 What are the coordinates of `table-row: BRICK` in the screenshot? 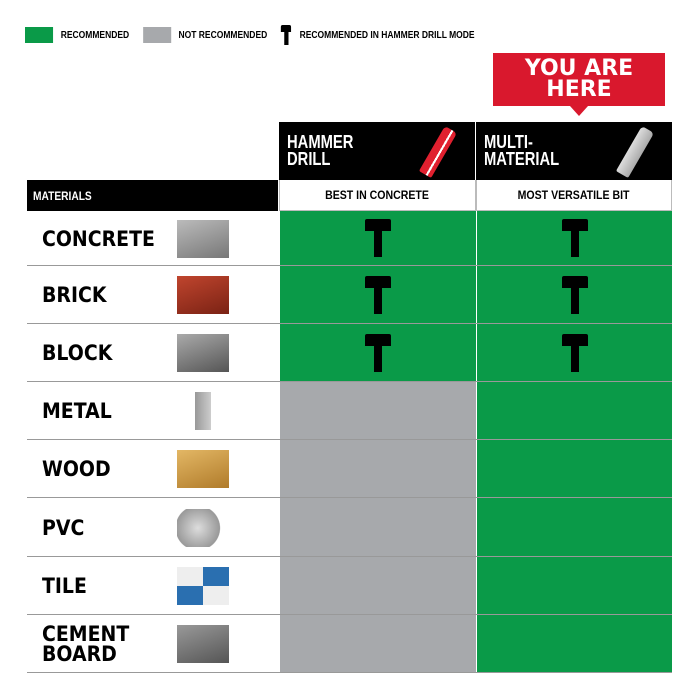 It's located at (349, 295).